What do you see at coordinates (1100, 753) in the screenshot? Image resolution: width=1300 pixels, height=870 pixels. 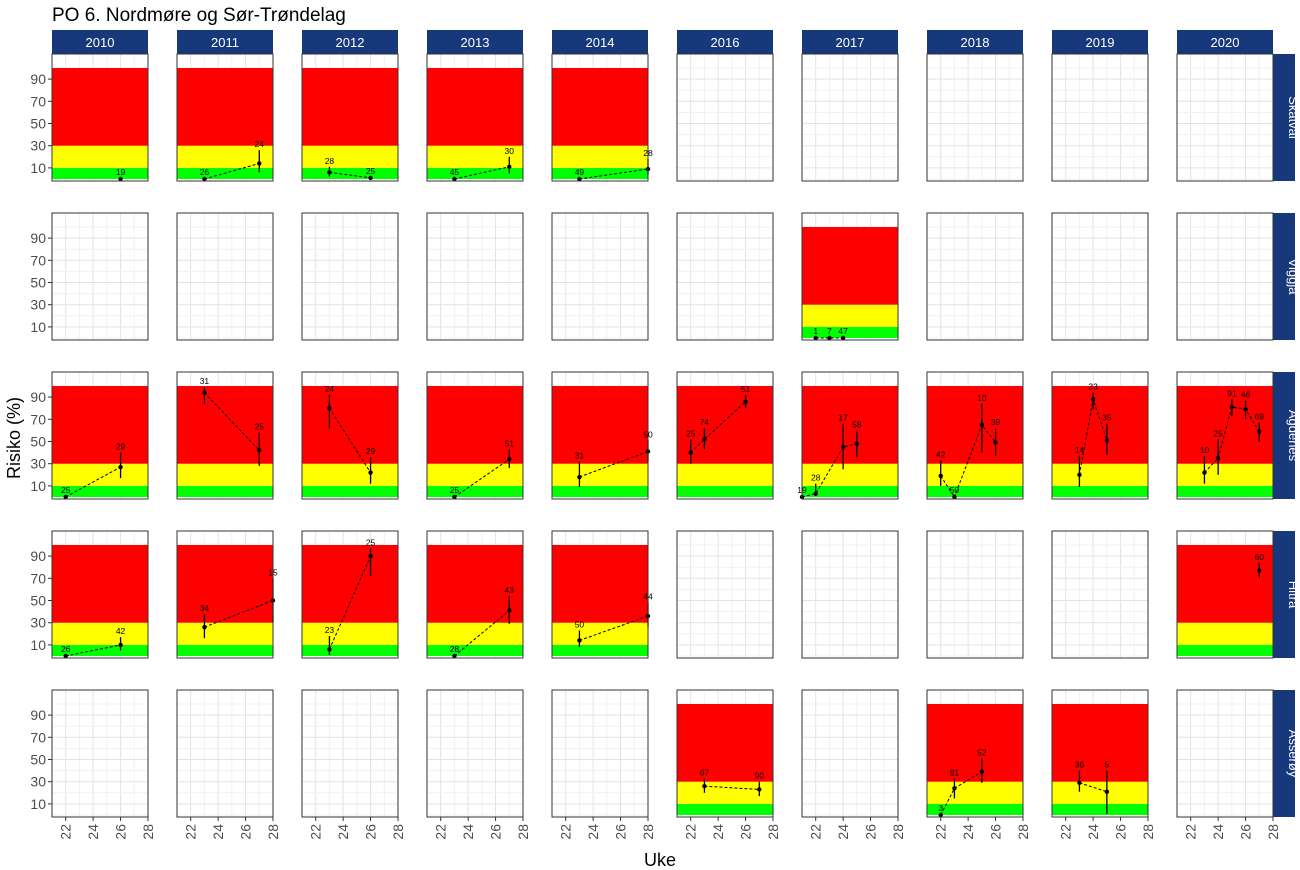 I see `panel-asserøy-2019: 36 5` at bounding box center [1100, 753].